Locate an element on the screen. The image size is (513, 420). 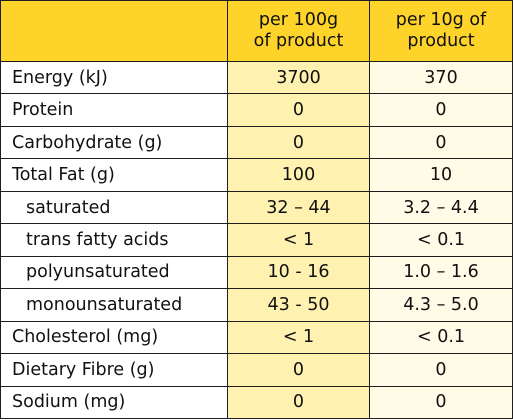
table-header: per 100g of product per 10g of product is located at coordinates (256, 31).